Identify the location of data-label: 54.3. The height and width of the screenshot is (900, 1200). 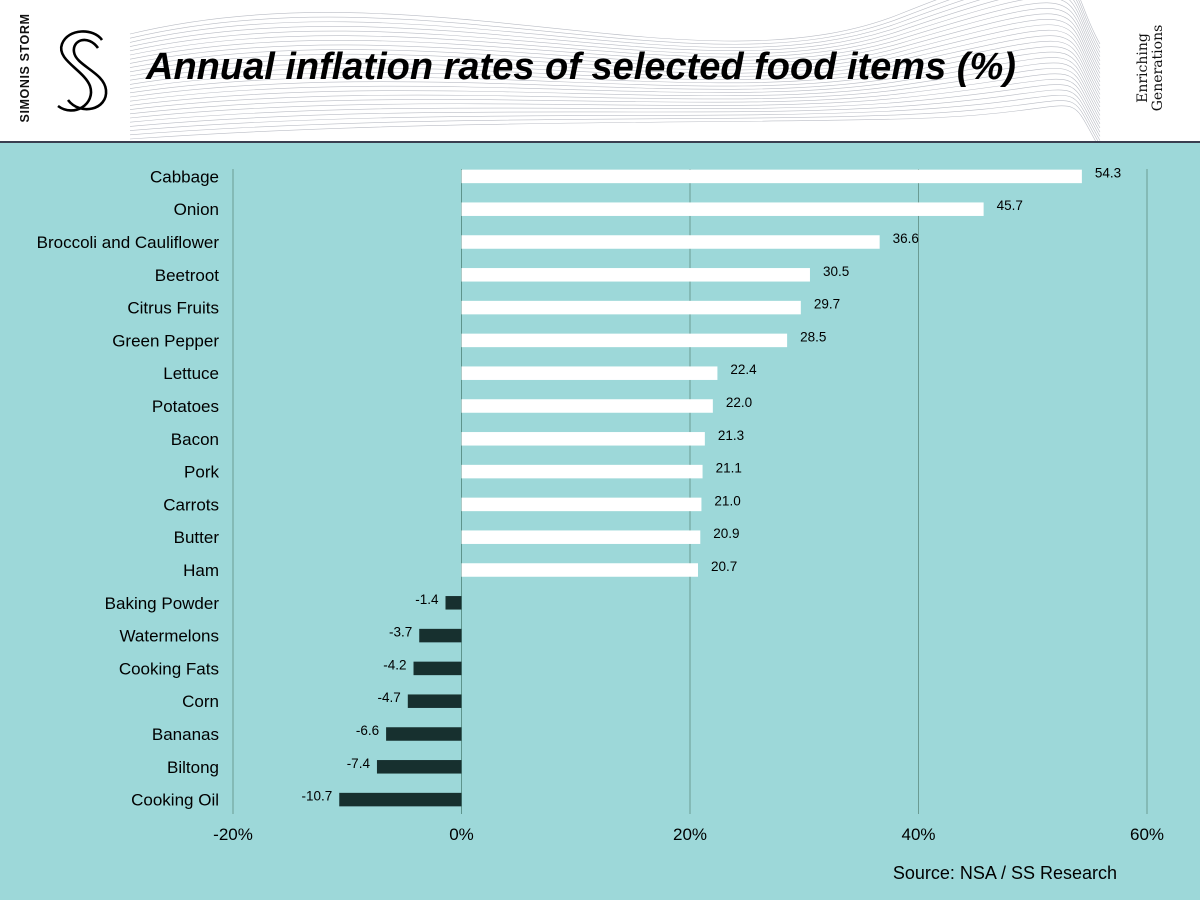
(1108, 172).